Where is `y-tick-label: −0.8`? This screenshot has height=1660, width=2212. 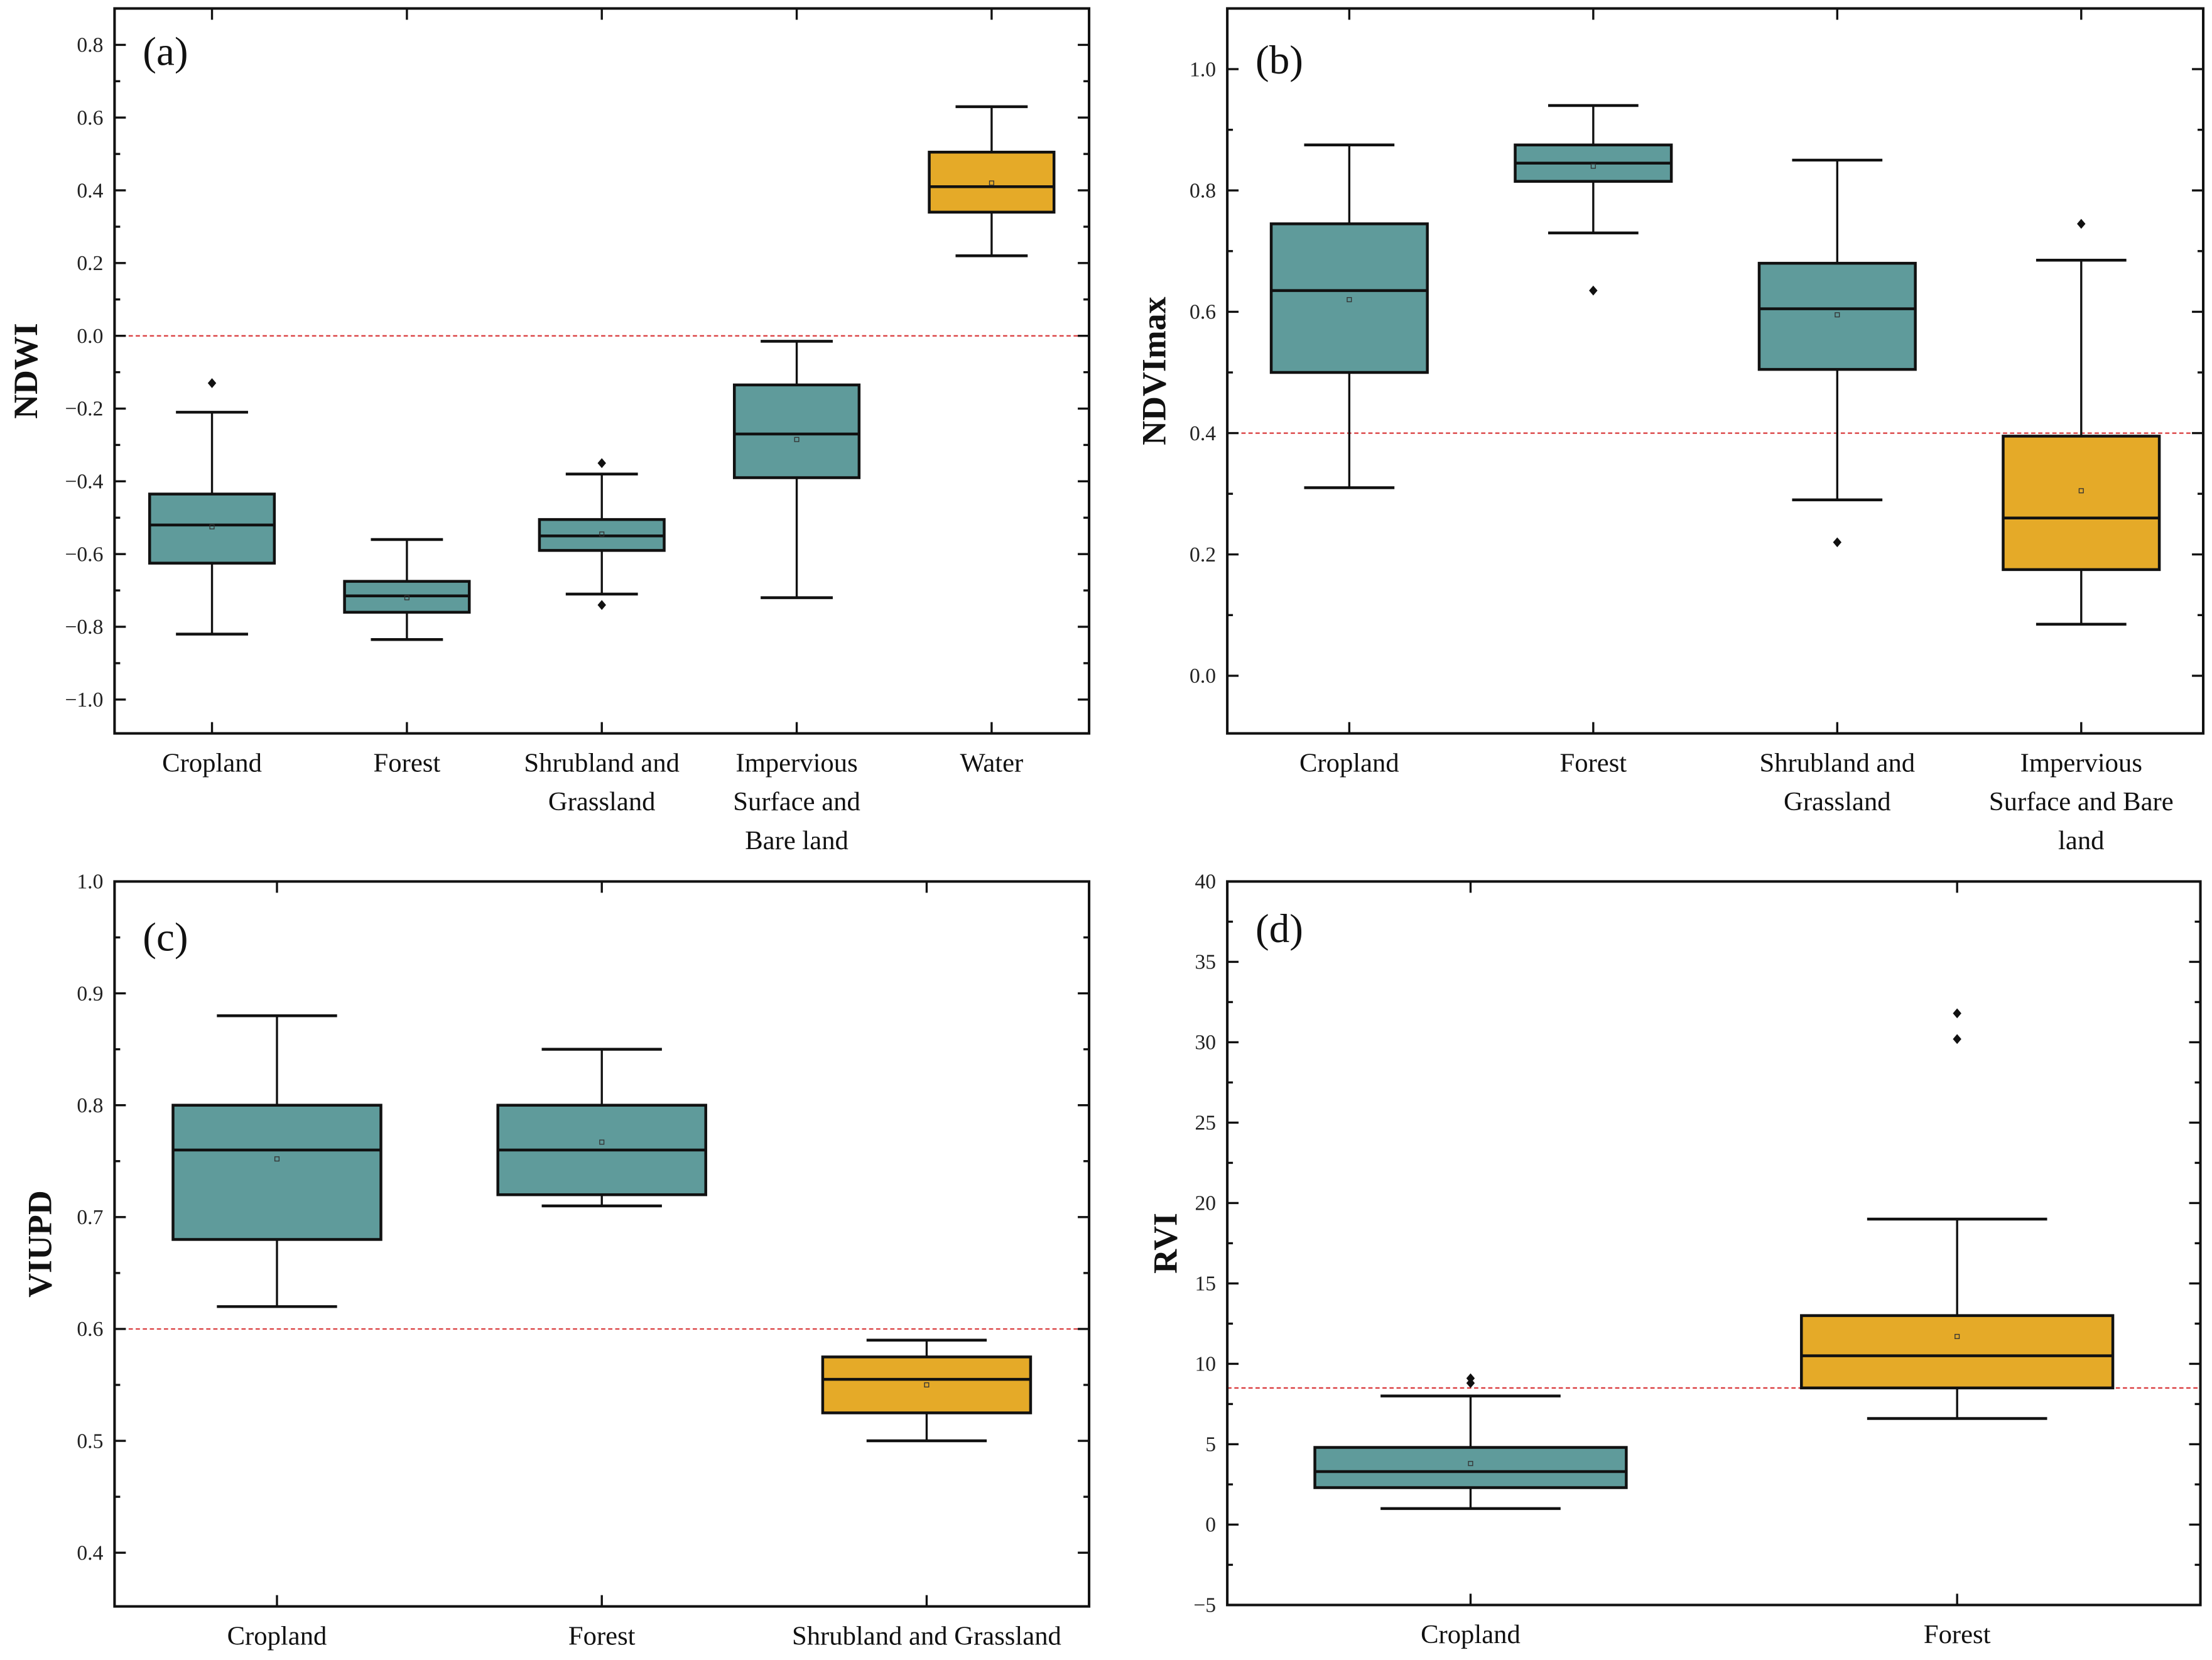 y-tick-label: −0.8 is located at coordinates (84, 627).